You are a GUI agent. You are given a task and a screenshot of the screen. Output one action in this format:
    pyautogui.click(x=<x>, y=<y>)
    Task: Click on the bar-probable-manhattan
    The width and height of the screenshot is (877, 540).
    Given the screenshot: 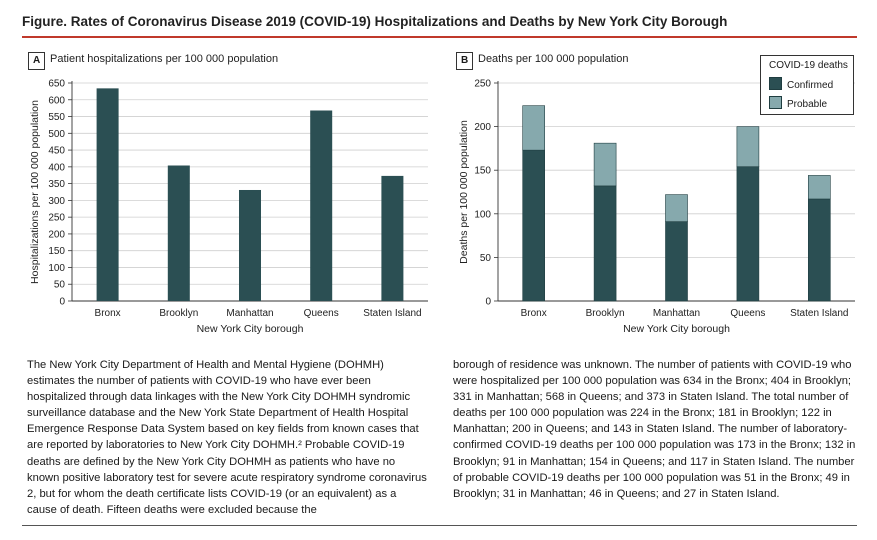 What is the action you would take?
    pyautogui.click(x=676, y=208)
    